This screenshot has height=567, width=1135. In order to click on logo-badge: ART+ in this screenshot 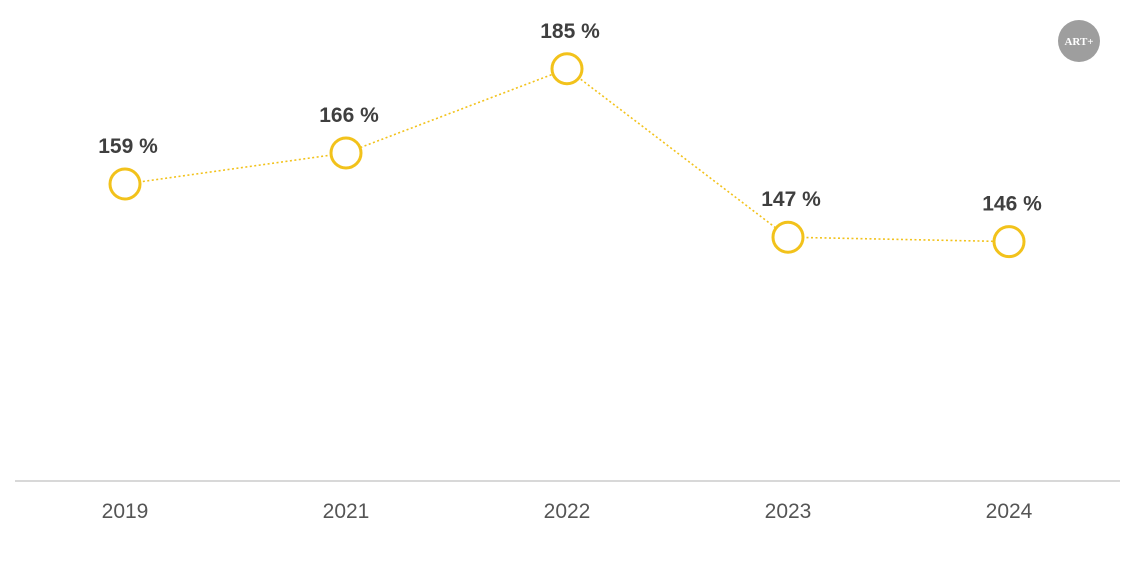, I will do `click(1079, 41)`.